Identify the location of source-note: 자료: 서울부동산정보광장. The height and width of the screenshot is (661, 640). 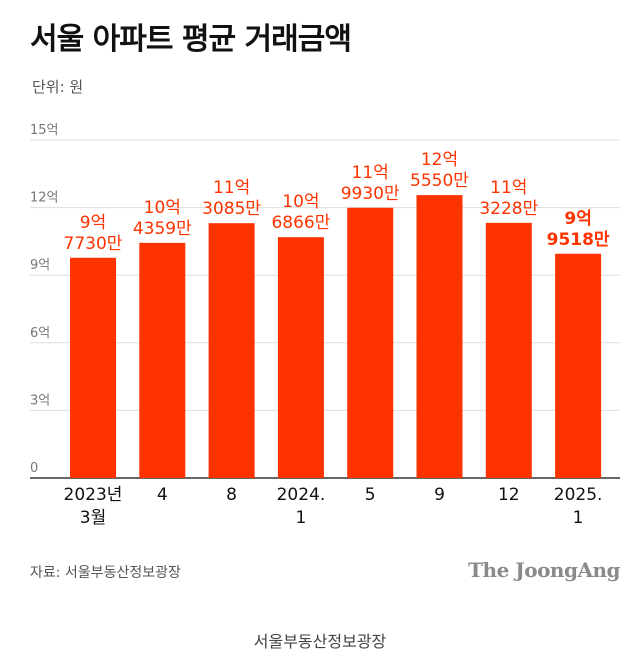
(105, 573).